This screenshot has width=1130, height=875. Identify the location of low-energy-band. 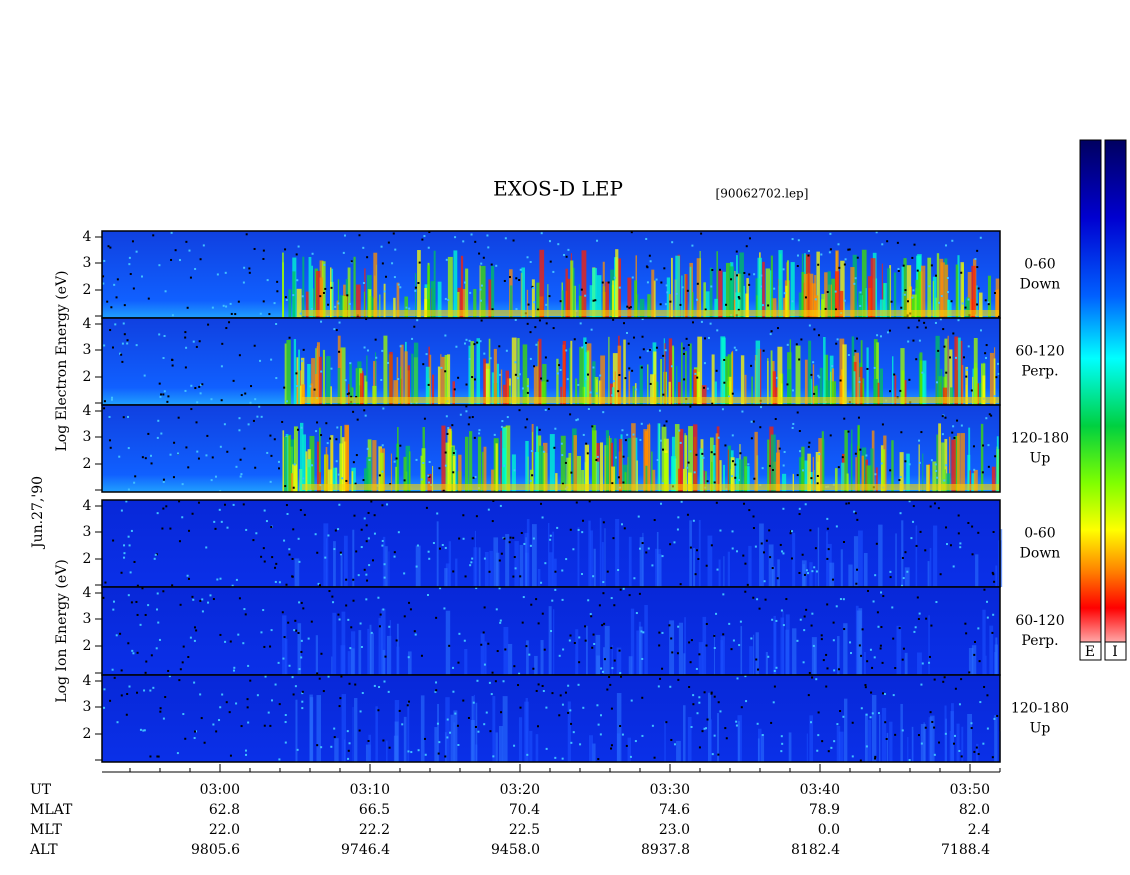
(651, 400).